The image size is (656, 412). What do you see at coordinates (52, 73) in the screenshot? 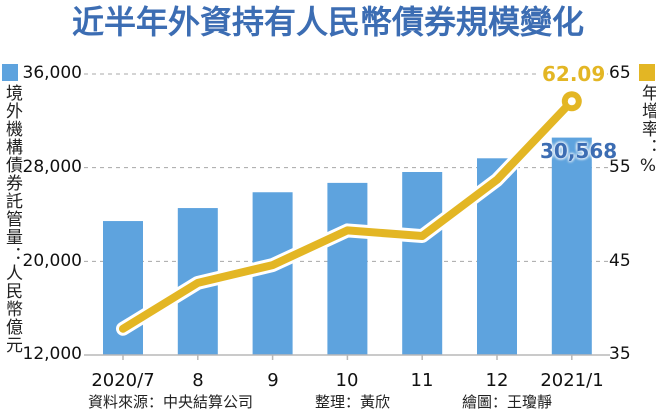
I see `left-tick-36000: 36,000` at bounding box center [52, 73].